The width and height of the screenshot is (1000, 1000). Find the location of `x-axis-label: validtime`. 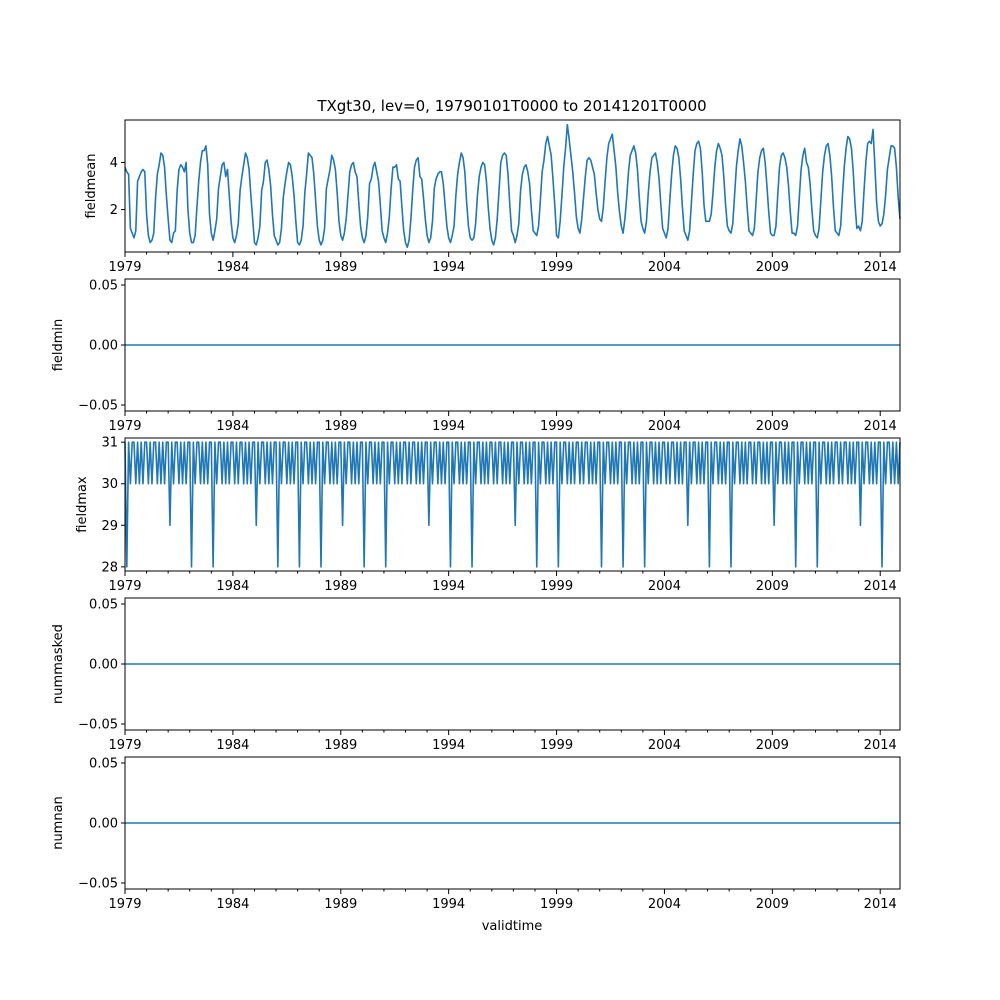

x-axis-label: validtime is located at coordinates (512, 926).